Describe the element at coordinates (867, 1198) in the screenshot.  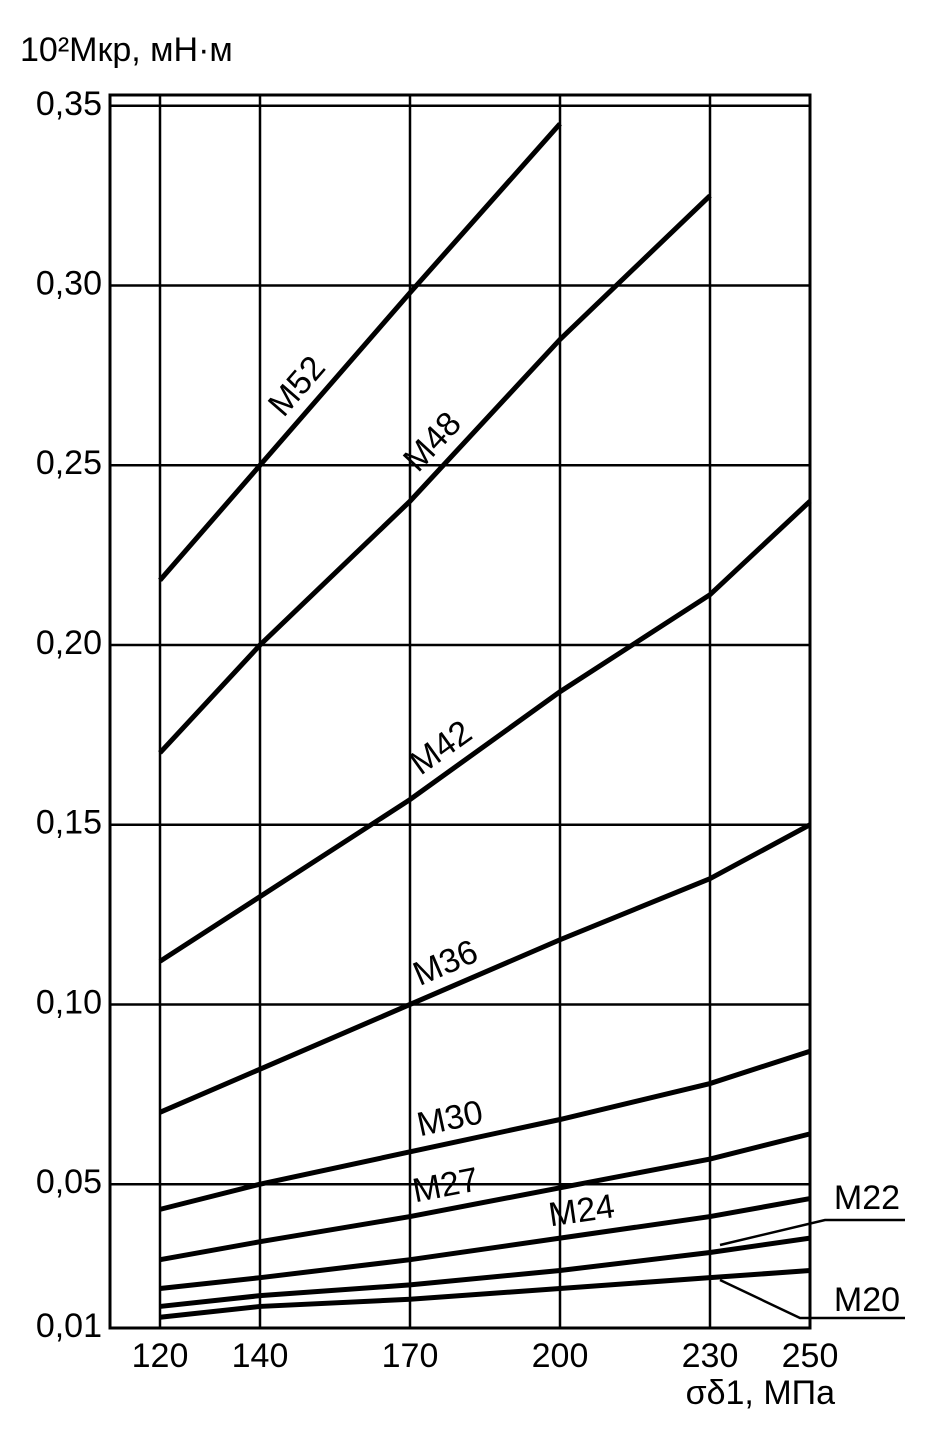
I see `series-label: M22` at that location.